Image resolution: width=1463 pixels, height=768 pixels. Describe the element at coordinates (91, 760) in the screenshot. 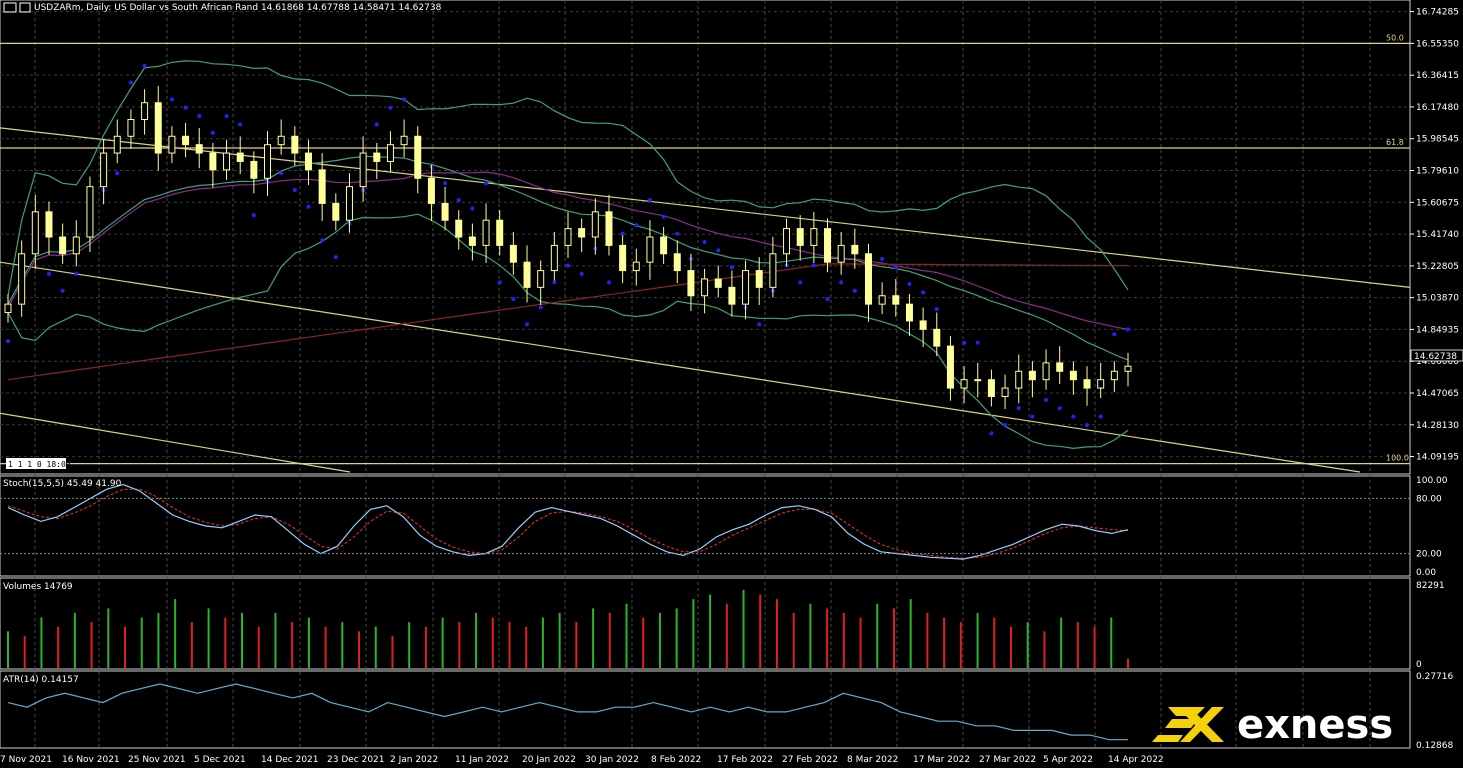

I see `date-label: 16 Nov 2021` at that location.